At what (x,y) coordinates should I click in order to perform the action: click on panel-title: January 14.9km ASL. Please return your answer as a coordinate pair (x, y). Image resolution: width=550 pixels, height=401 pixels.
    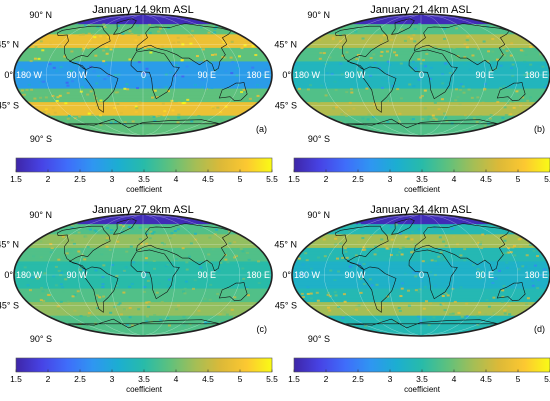
    Looking at the image, I should click on (143, 10).